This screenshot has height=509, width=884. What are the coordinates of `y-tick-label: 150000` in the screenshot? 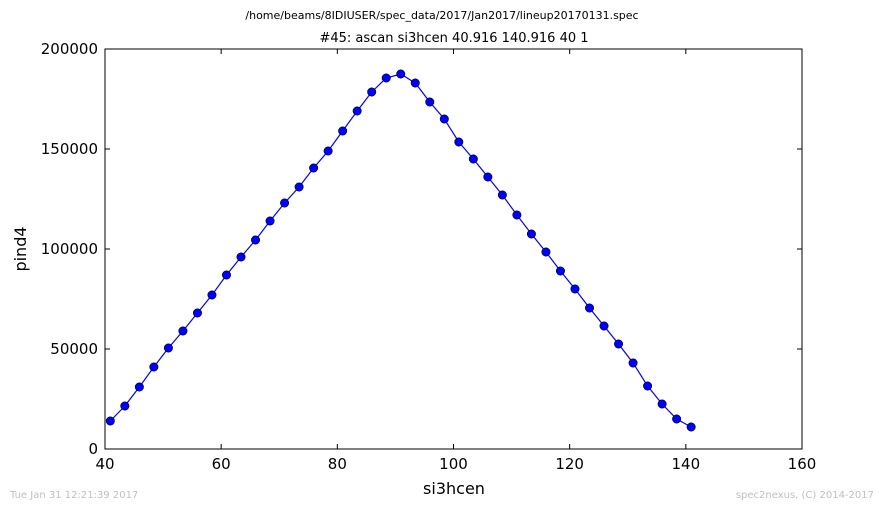 It's located at (69, 149).